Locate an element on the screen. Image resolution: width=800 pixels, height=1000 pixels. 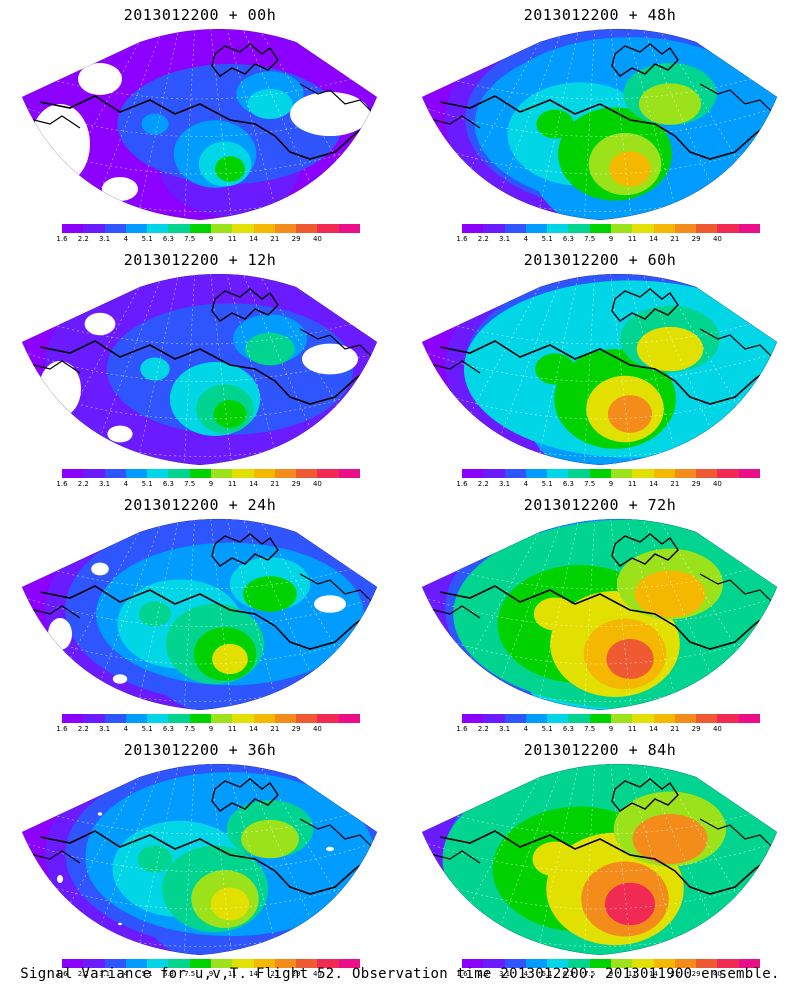
panel-title: 2013012200 + 60h is located at coordinates (600, 260).